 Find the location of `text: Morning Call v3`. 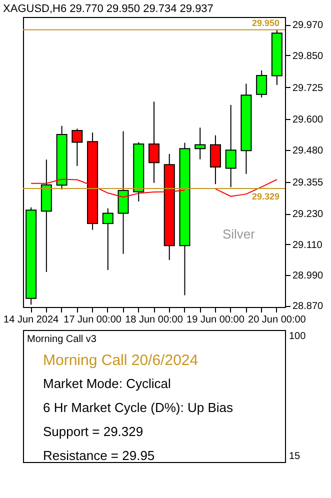

text: Morning Call v3 is located at coordinates (62, 339).